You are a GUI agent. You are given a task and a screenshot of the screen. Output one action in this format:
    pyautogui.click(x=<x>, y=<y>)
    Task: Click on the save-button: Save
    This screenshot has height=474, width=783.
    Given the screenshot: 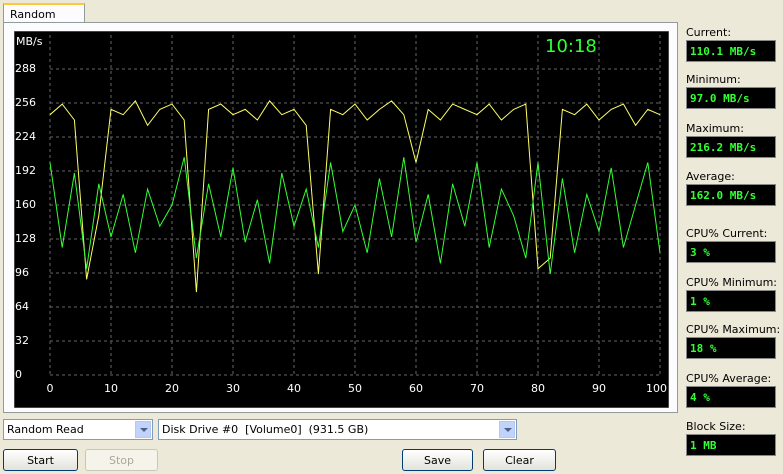 What is the action you would take?
    pyautogui.click(x=437, y=460)
    